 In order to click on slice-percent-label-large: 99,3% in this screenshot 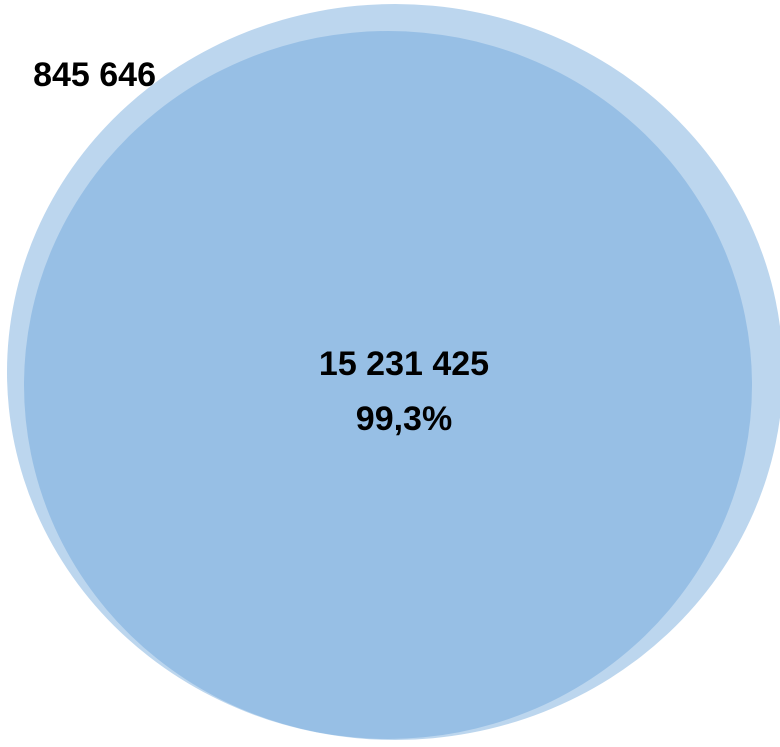, I will do `click(404, 419)`.